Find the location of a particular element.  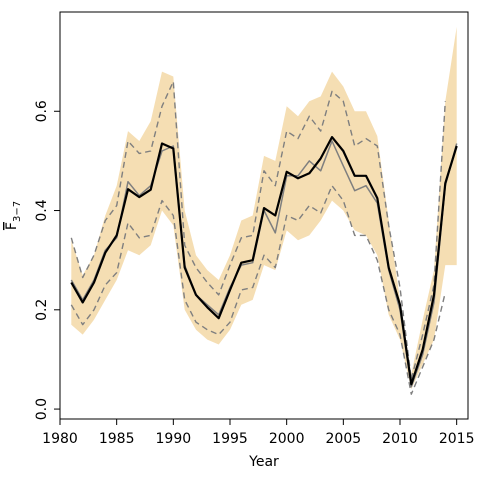

x-tick-label: 2005 is located at coordinates (344, 439).